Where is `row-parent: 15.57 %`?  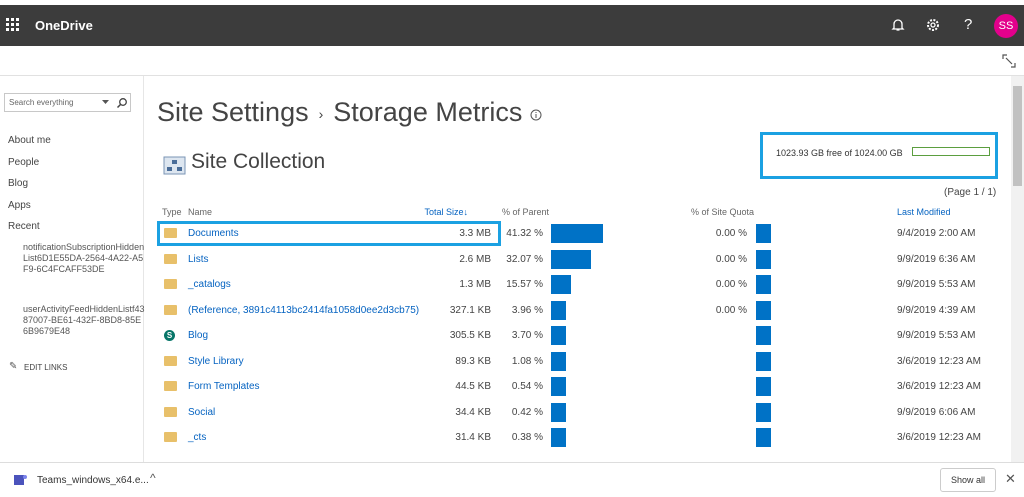
row-parent: 15.57 % is located at coordinates (524, 284).